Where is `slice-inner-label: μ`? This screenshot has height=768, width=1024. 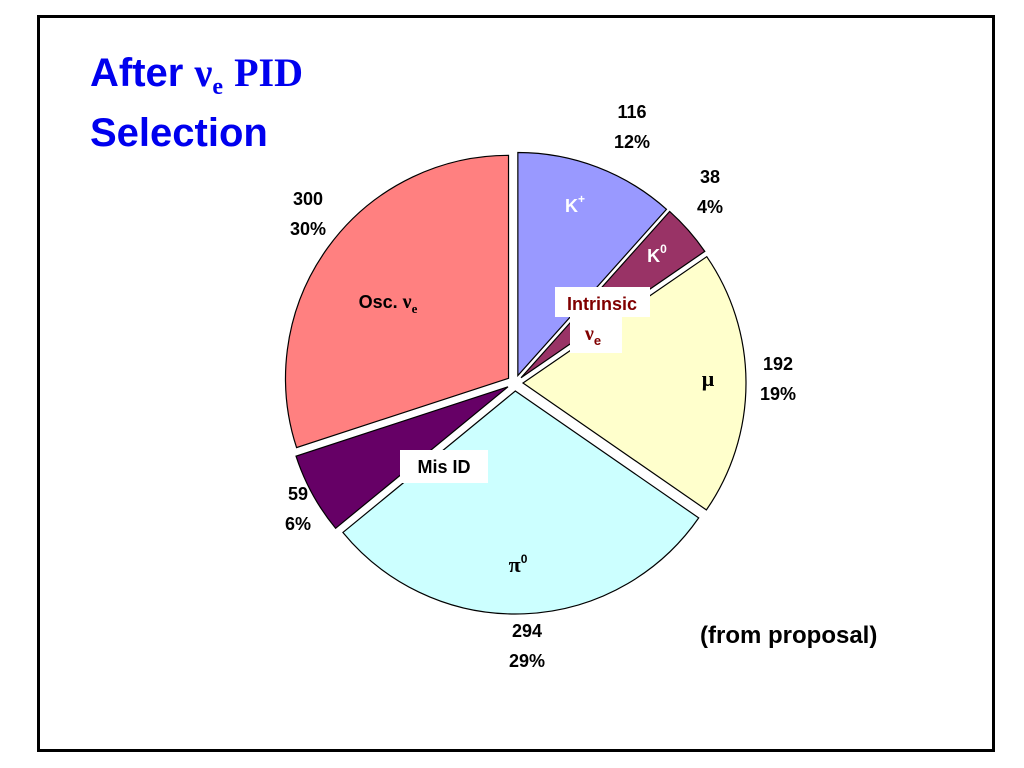 slice-inner-label: μ is located at coordinates (708, 378).